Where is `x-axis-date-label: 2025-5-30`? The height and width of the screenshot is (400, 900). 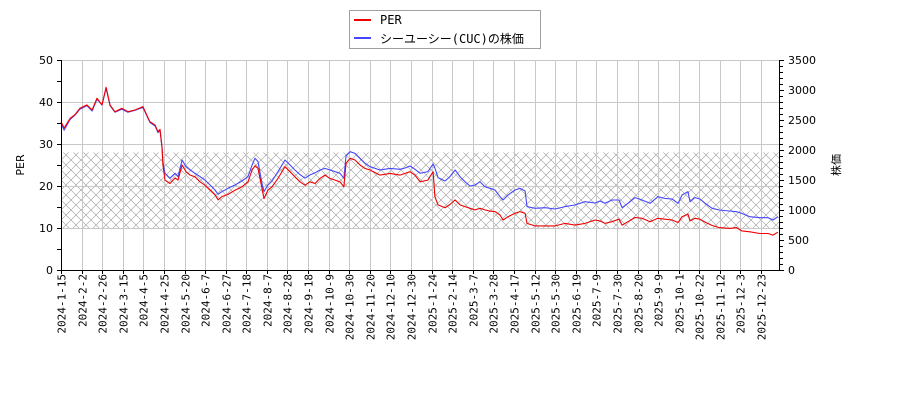
x-axis-date-label: 2025-5-30 is located at coordinates (555, 304).